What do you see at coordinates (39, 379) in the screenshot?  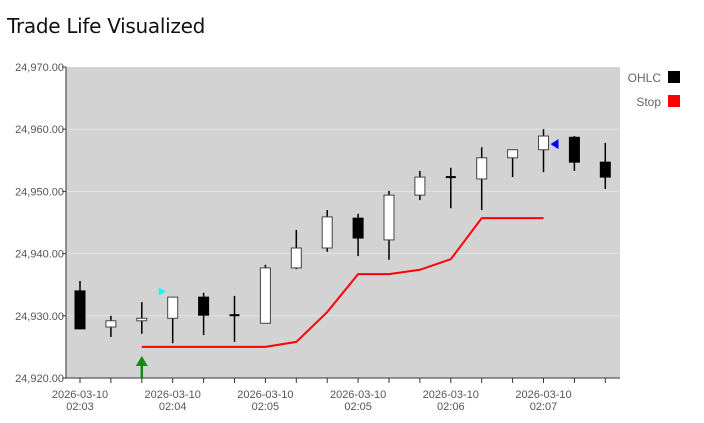 I see `y-tick-label: 24,920.00` at bounding box center [39, 379].